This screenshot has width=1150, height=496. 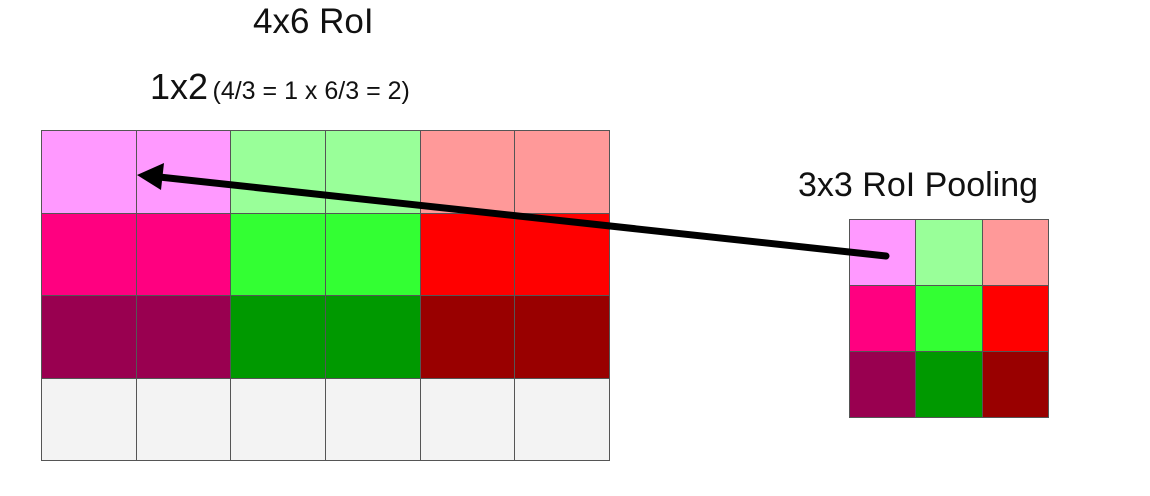 I want to click on pooled-grid, so click(x=949, y=318).